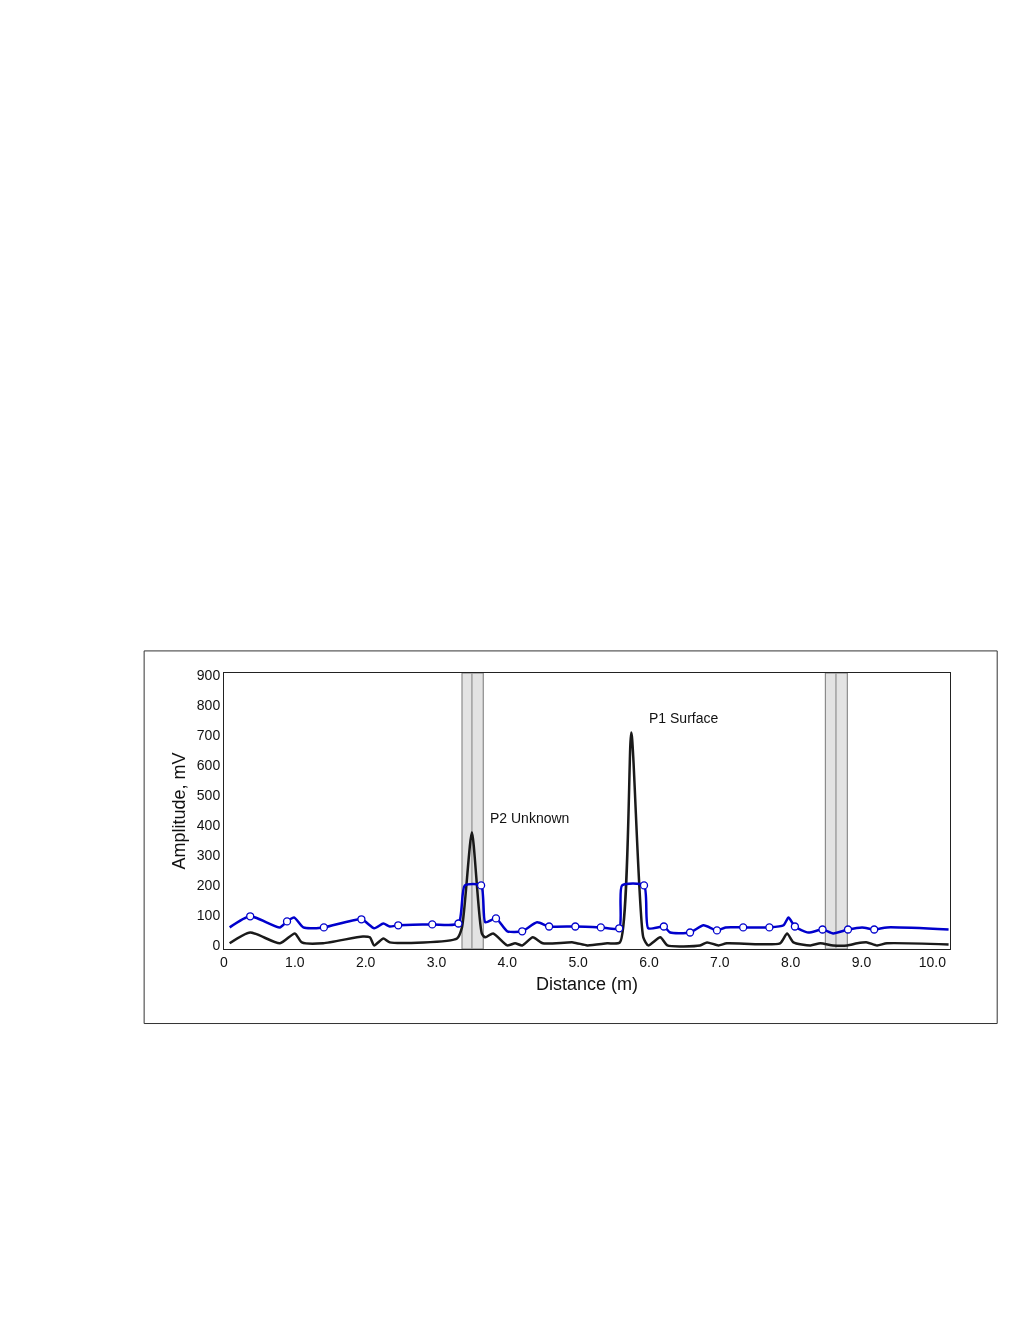  What do you see at coordinates (216, 945) in the screenshot?
I see `y-tick-label: 0` at bounding box center [216, 945].